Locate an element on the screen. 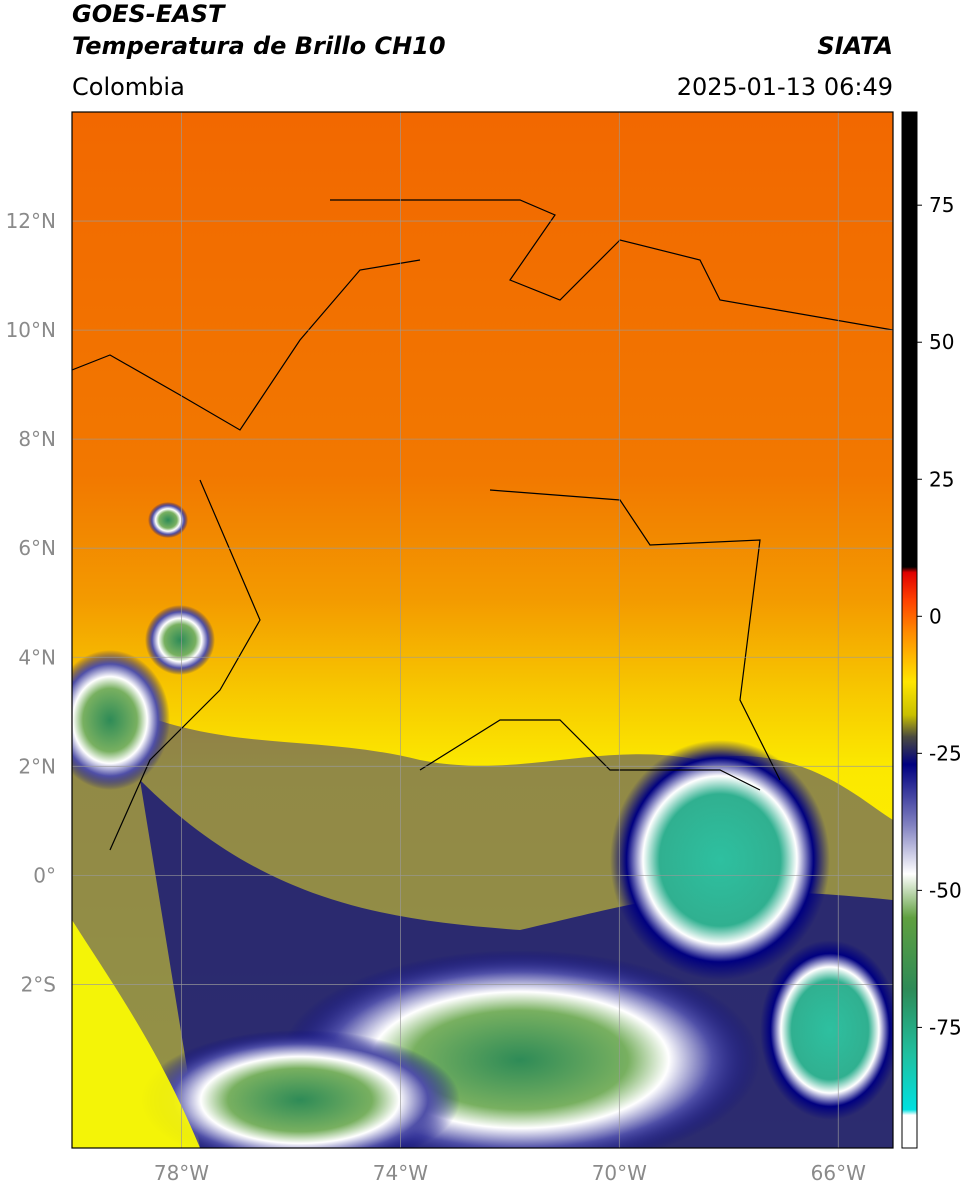 This screenshot has width=966, height=1190. y-tick-label: 12°N is located at coordinates (31, 221).